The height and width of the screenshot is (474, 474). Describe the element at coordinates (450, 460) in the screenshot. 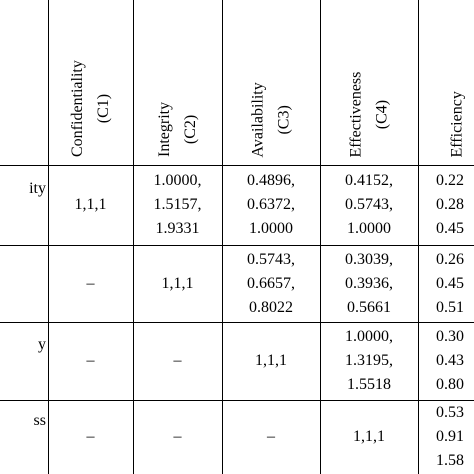

I see `cell-line: 1.58` at that location.